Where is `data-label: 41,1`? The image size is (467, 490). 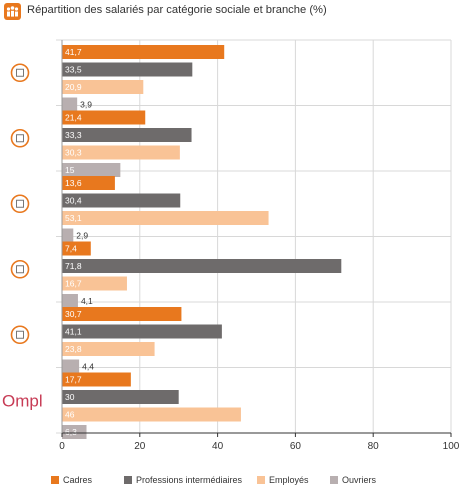
data-label: 41,1 is located at coordinates (73, 332).